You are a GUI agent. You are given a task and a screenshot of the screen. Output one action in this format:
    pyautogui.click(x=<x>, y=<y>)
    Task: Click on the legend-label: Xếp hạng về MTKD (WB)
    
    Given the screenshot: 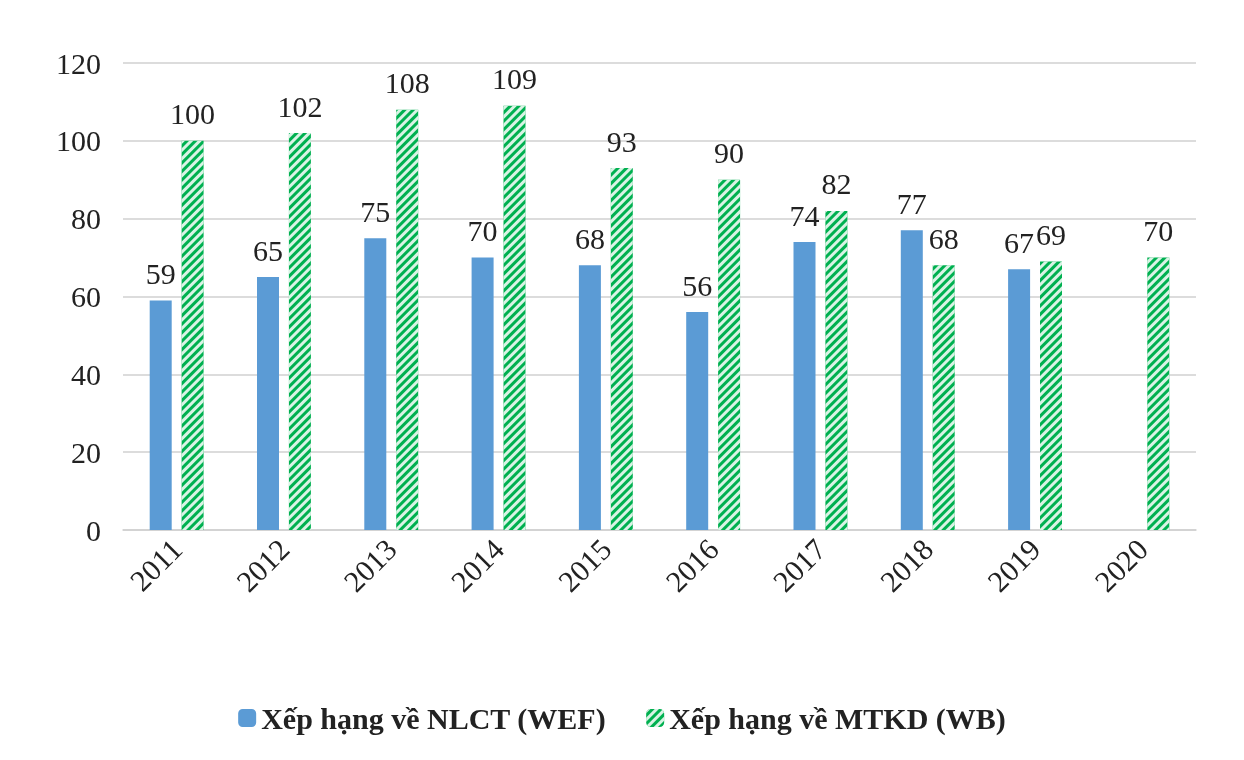 What is the action you would take?
    pyautogui.click(x=837, y=718)
    